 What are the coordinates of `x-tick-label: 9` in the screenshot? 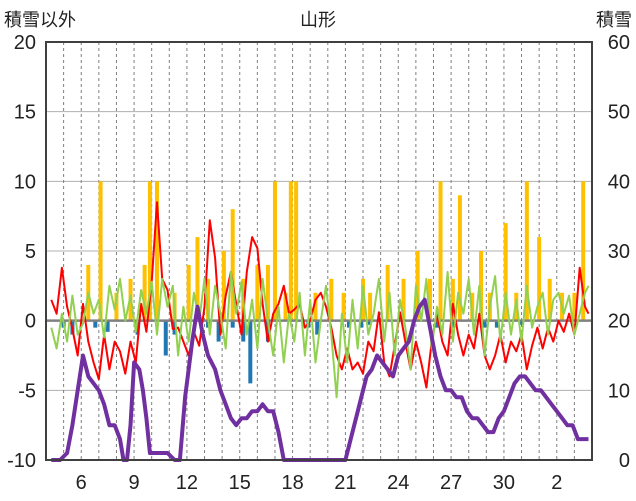 It's located at (134, 483).